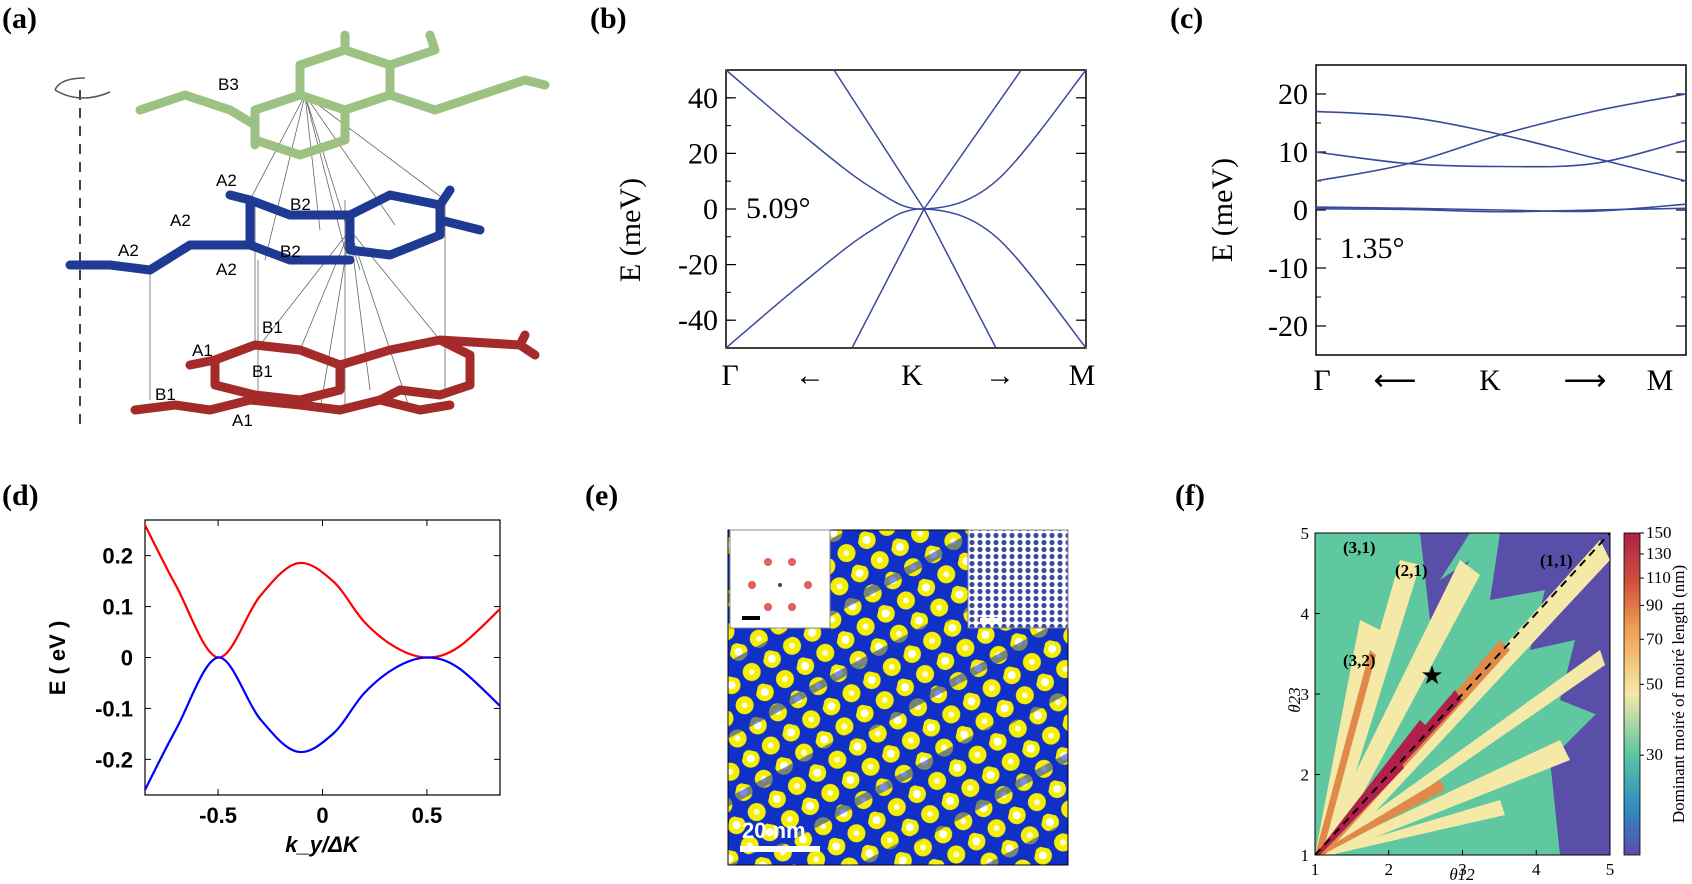  I want to click on xtick-label: 4, so click(1536, 869).